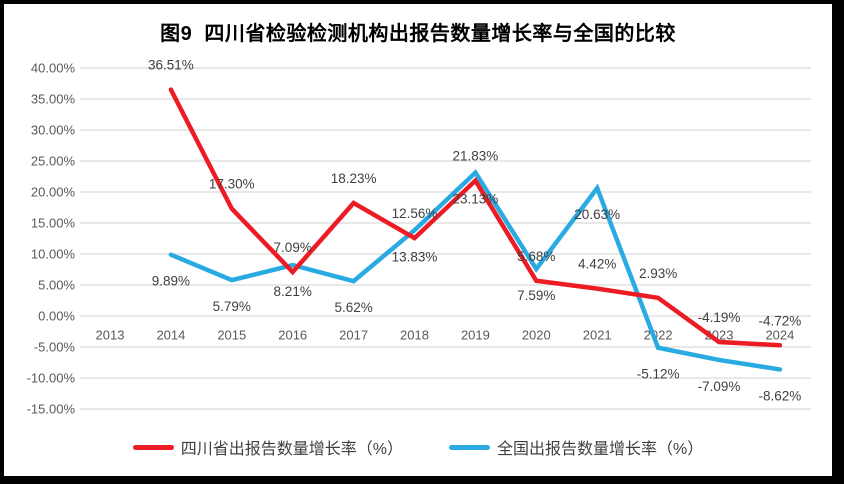  Describe the element at coordinates (476, 199) in the screenshot. I see `data-label: 23.13%` at that location.